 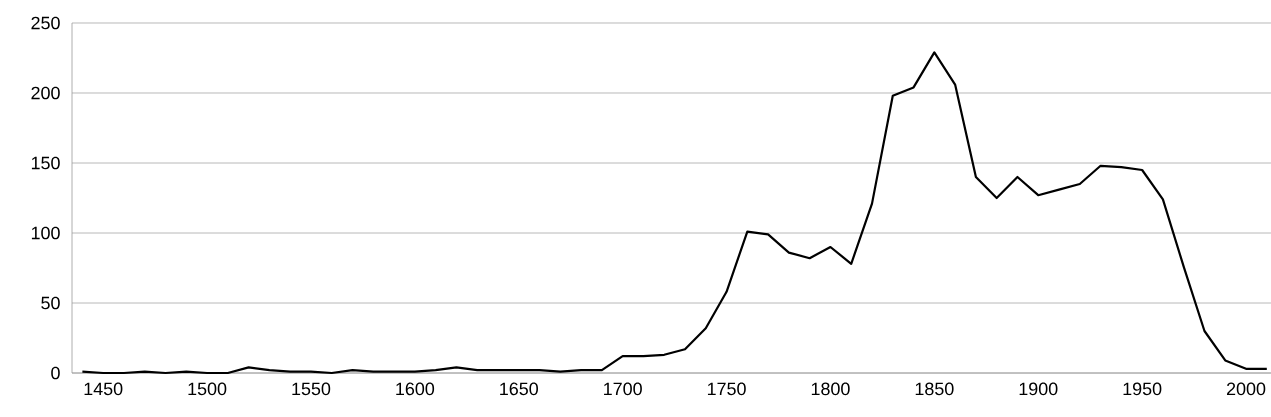 What do you see at coordinates (45, 23) in the screenshot?
I see `y-tick-label: 250` at bounding box center [45, 23].